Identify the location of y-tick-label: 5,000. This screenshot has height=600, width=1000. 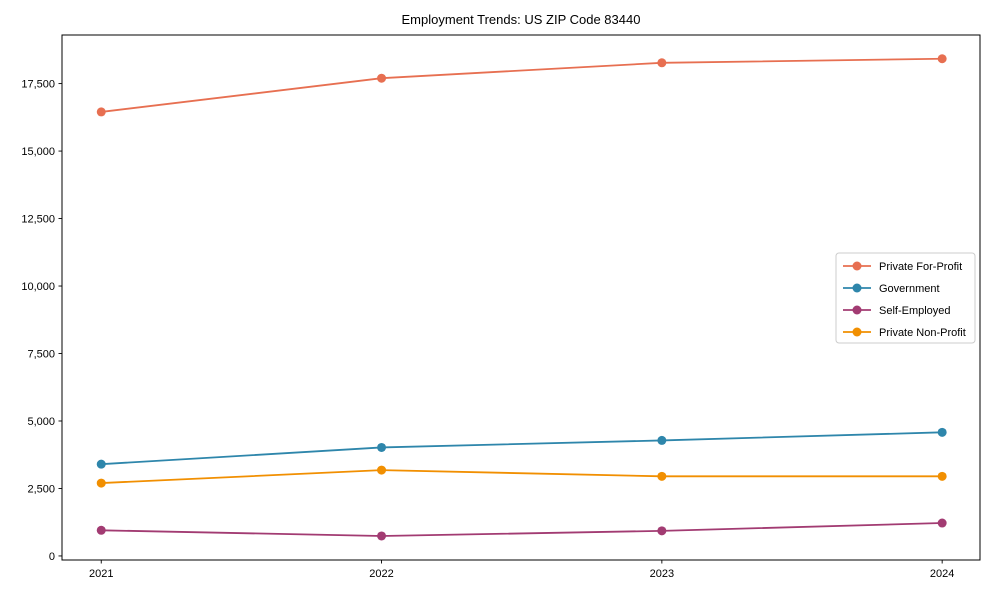
(41, 422).